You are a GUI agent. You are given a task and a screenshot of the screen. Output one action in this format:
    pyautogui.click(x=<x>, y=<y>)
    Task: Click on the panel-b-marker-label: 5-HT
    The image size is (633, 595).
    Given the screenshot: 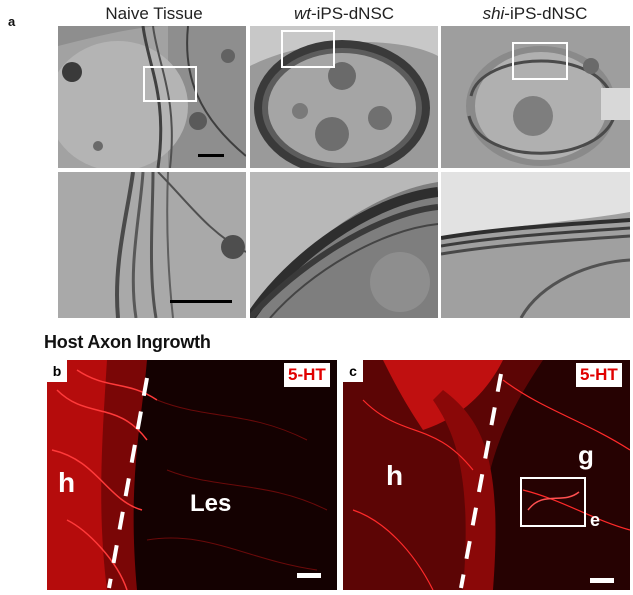 What is the action you would take?
    pyautogui.click(x=307, y=375)
    